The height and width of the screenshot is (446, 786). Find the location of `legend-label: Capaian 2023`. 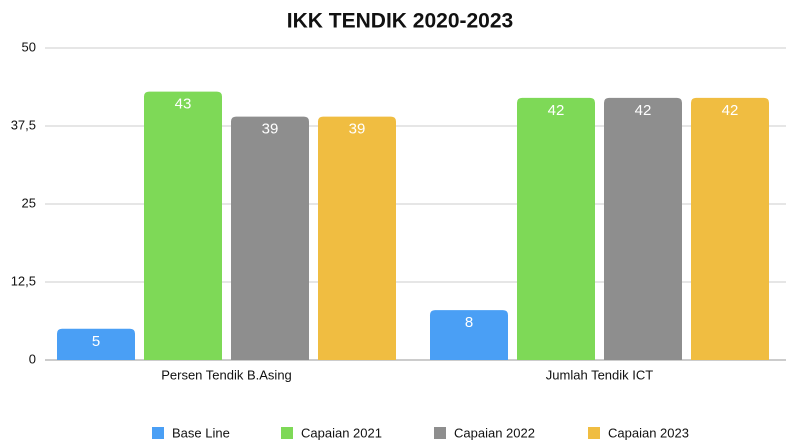

legend-label: Capaian 2023 is located at coordinates (648, 432).